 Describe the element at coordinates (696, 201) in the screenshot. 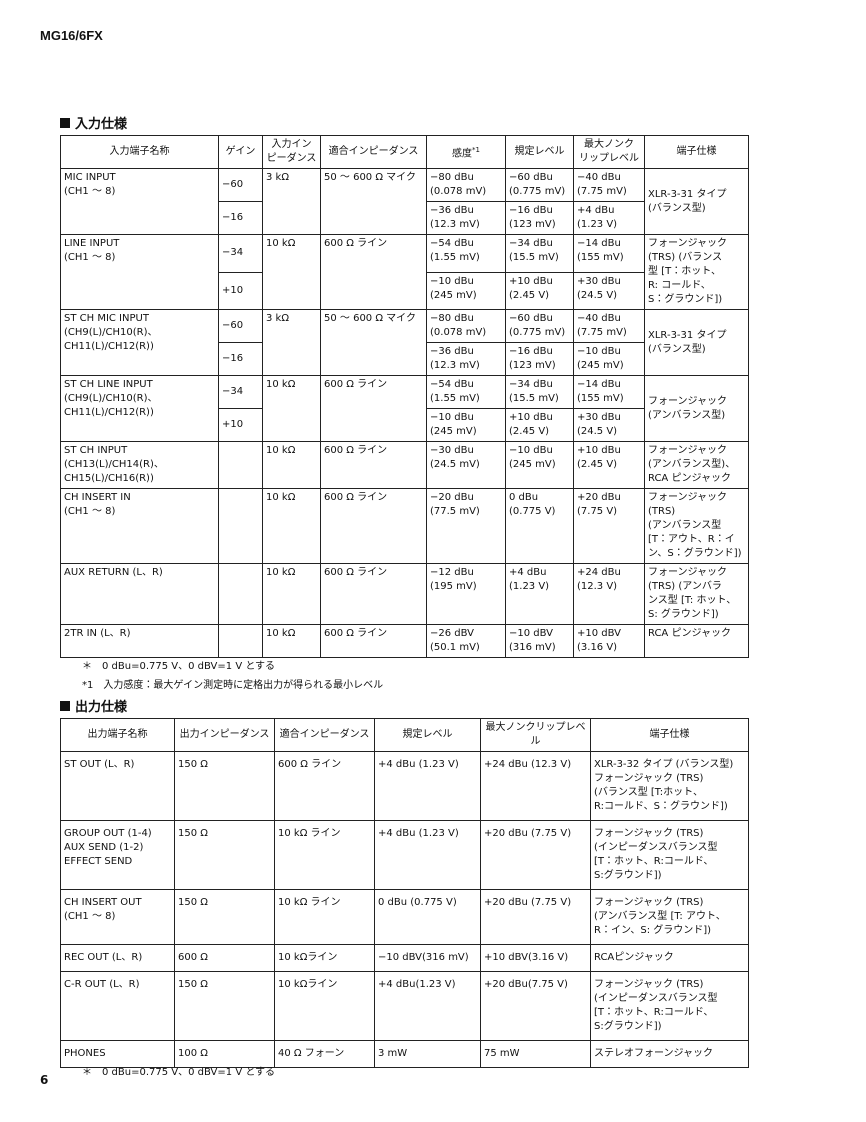

I see `connector: XLR-3-31 タイプ (バランス型)` at that location.